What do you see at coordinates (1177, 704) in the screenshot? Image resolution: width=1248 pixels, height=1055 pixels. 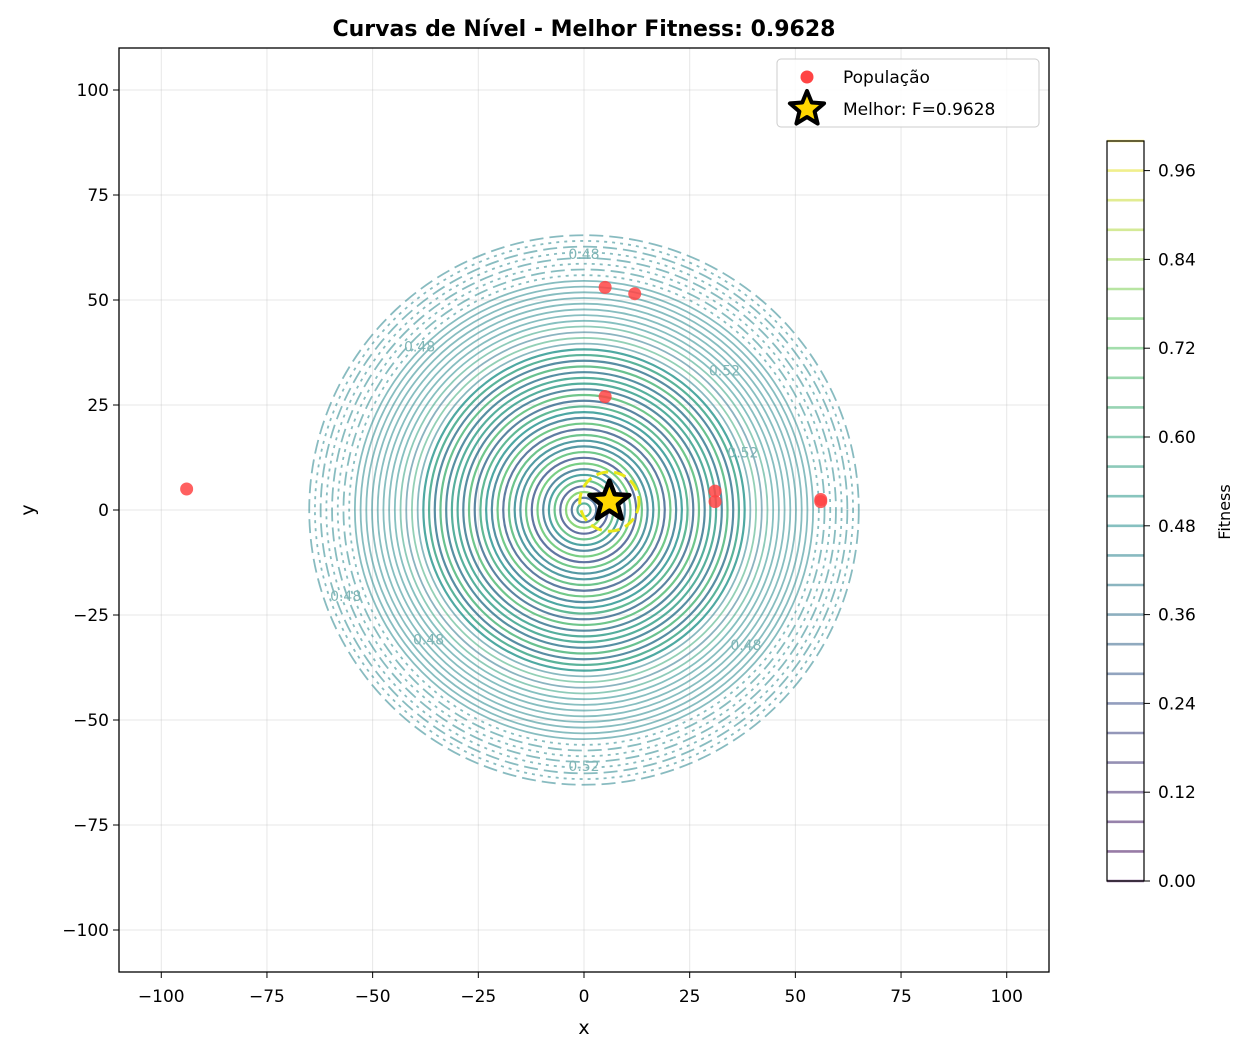 I see `colorbar-tick-label: 0.24` at bounding box center [1177, 704].